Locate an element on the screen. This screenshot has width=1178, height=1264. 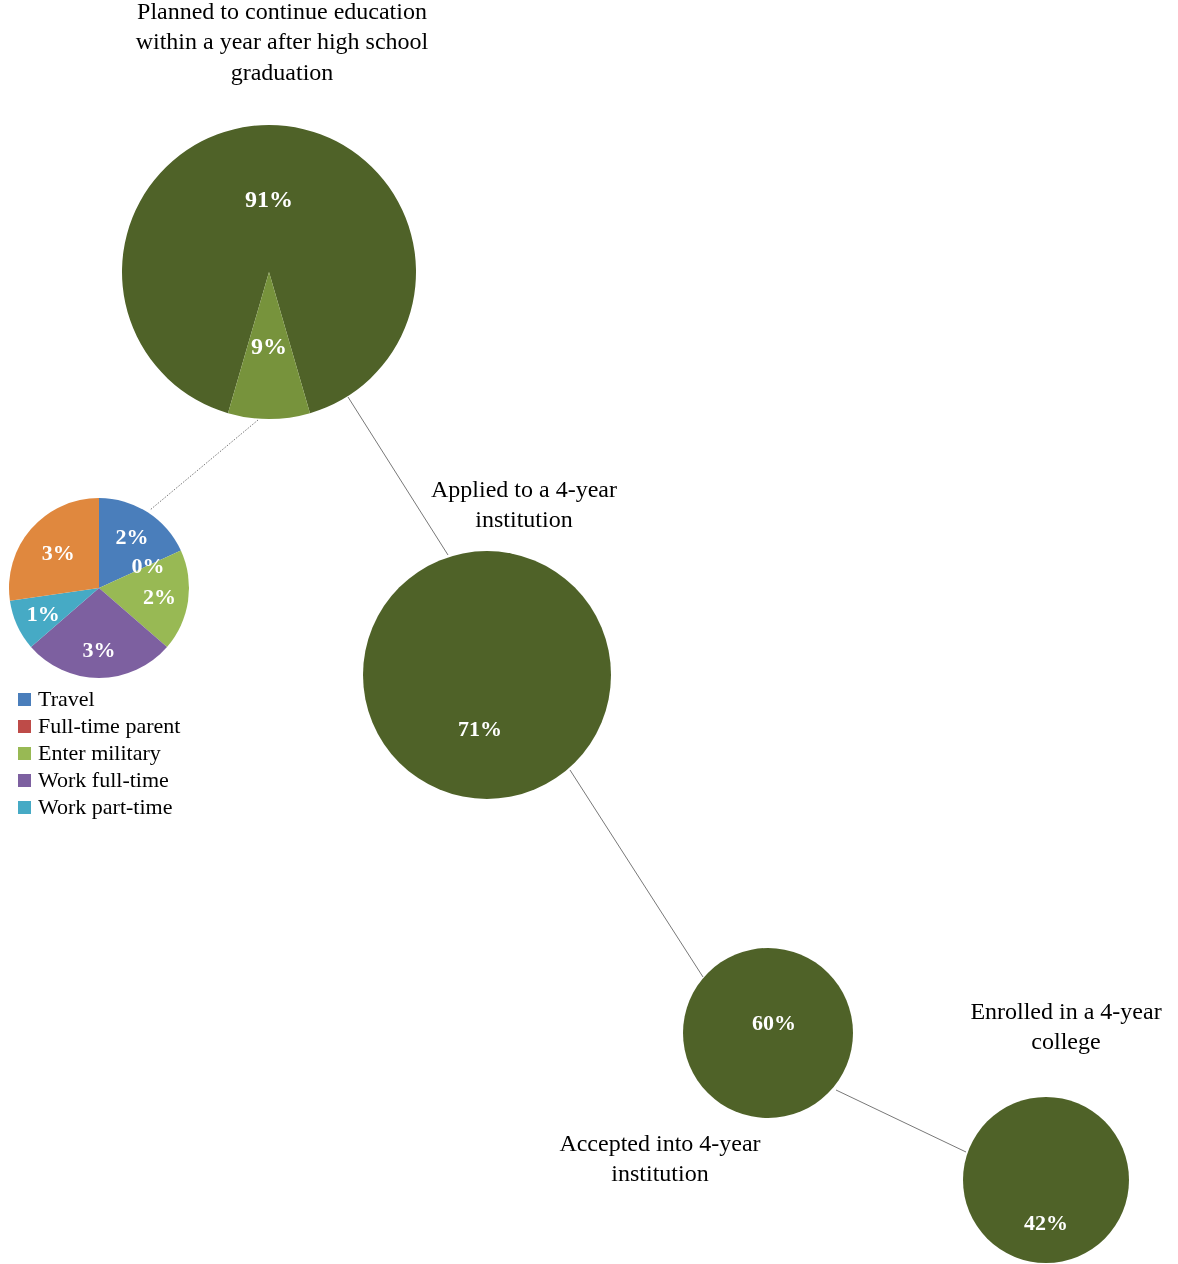
data-label: 9% is located at coordinates (269, 345).